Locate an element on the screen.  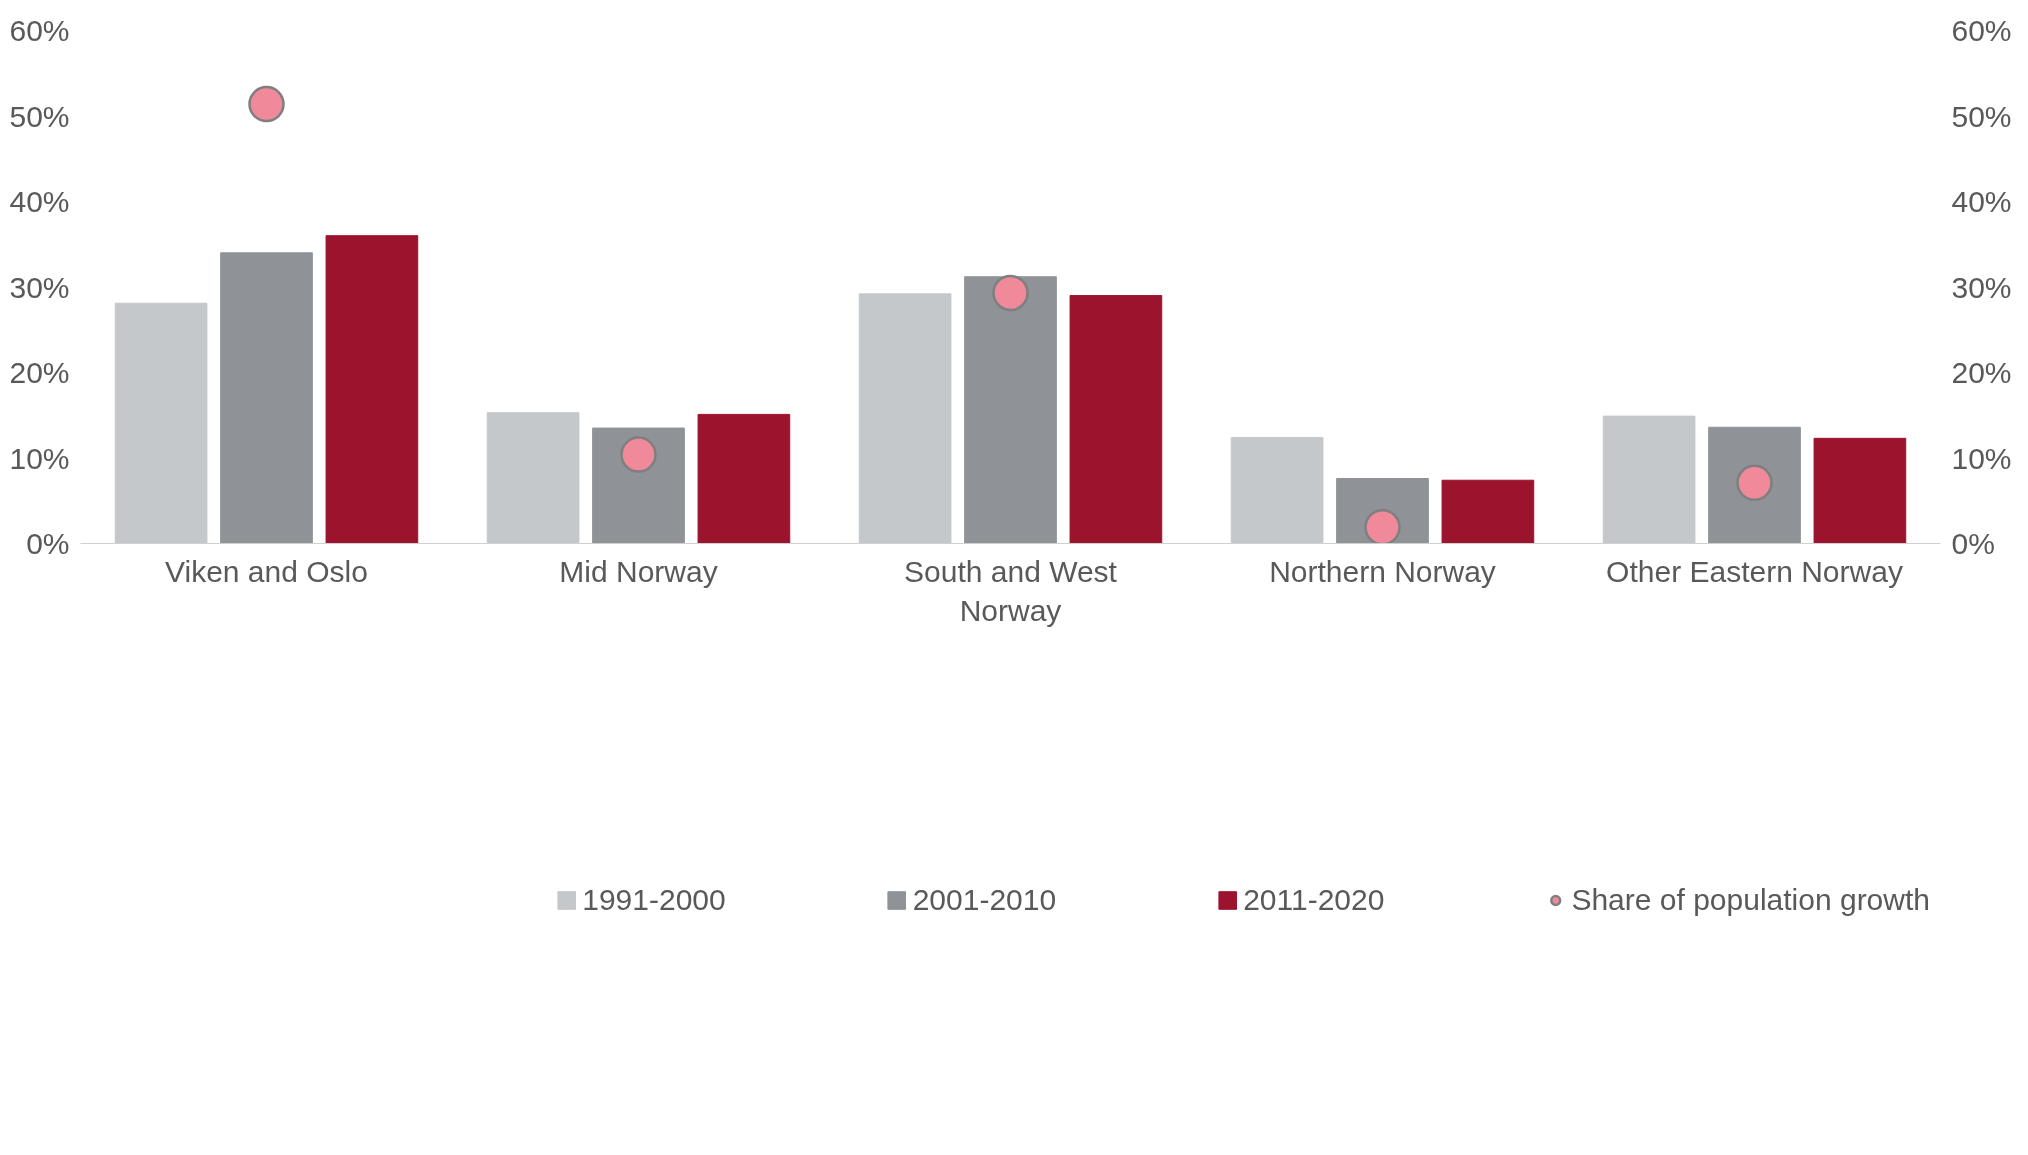
x-tick-label: Other Eastern Norway is located at coordinates (1754, 571).